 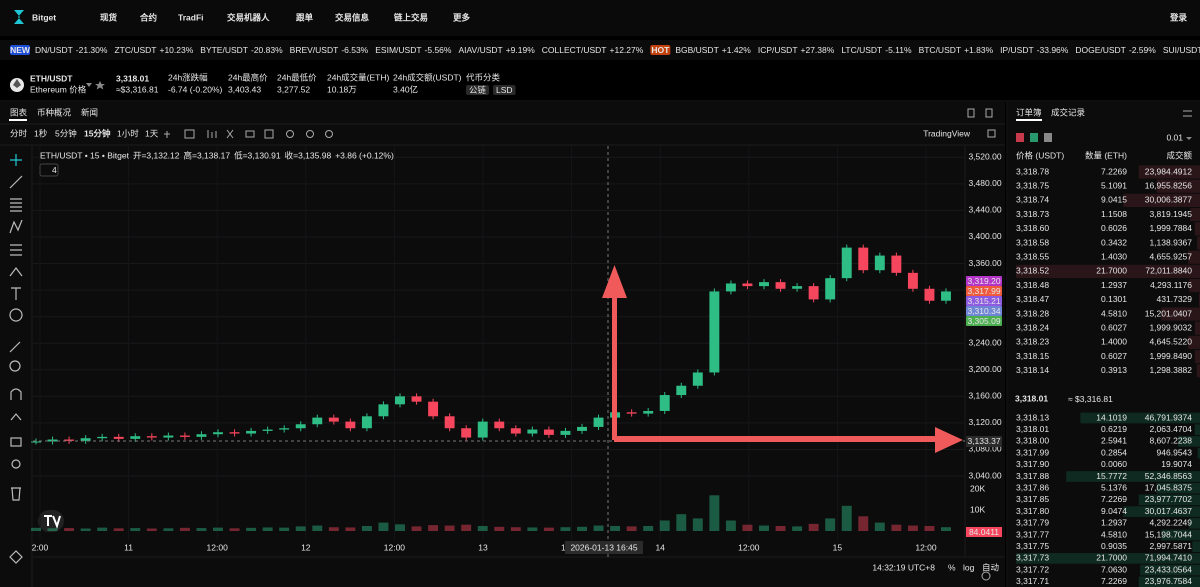 What do you see at coordinates (1032, 476) in the screenshot?
I see `ob-price: 3,317.88` at bounding box center [1032, 476].